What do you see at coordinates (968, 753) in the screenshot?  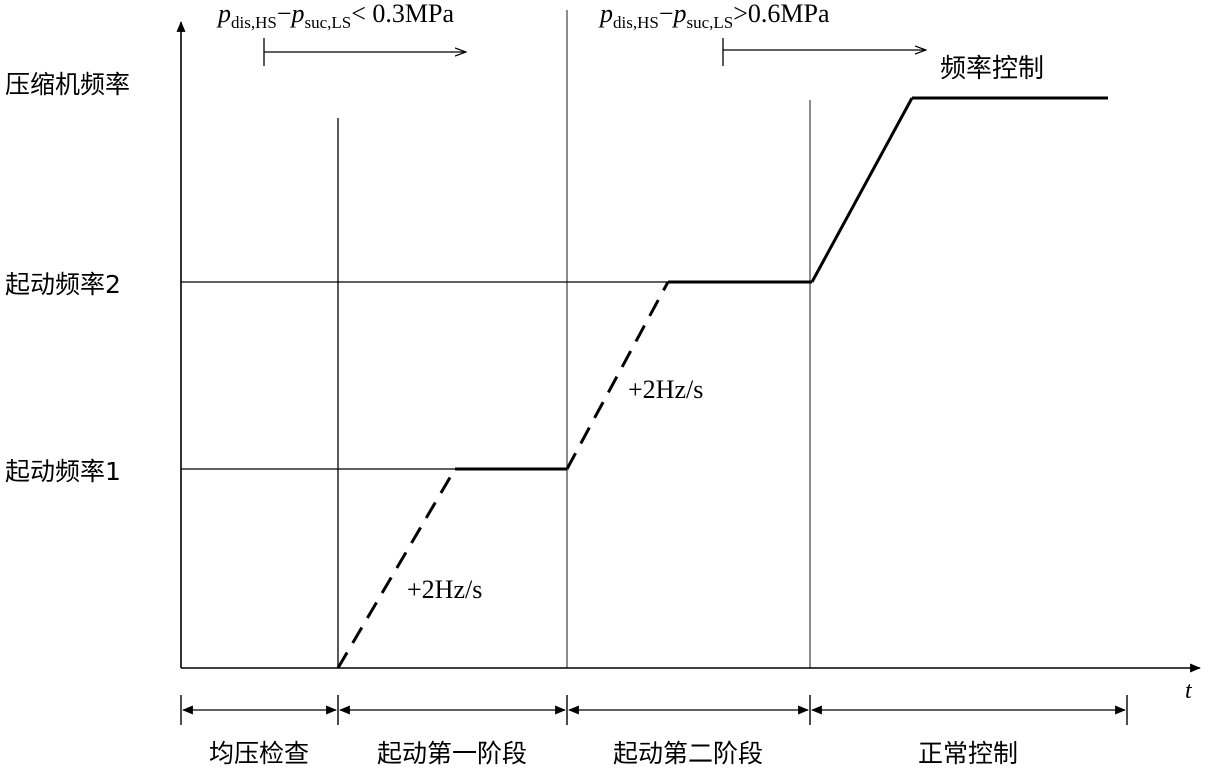 I see `phase-label-normal-control: 正常控制` at bounding box center [968, 753].